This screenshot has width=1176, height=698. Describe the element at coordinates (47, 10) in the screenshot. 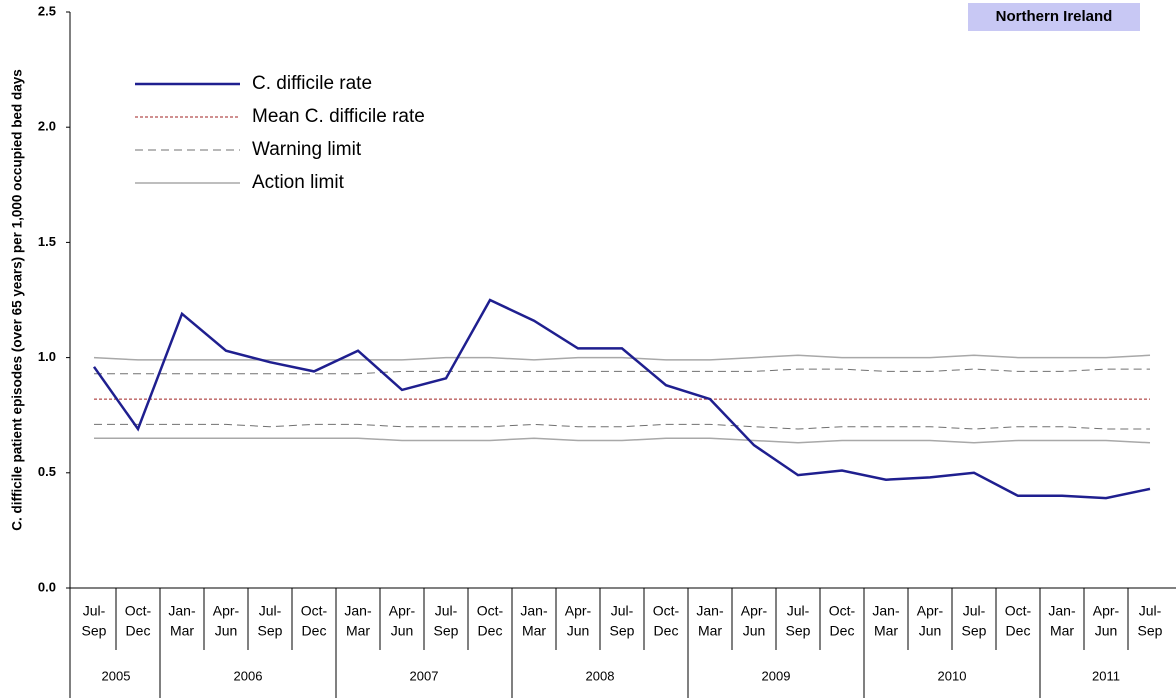

I see `y-tick-label: 2.5` at that location.